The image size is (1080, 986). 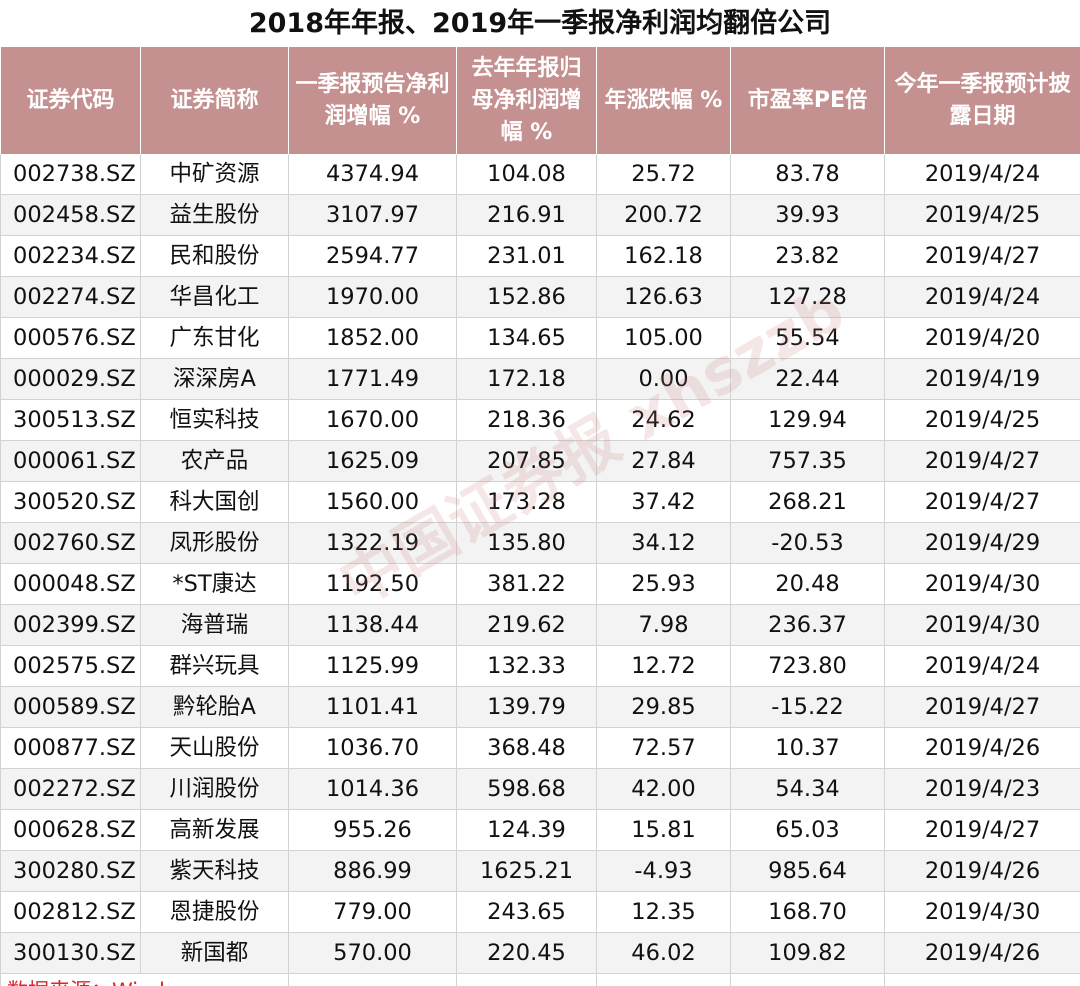 What do you see at coordinates (372, 502) in the screenshot?
I see `q1-growth-cell: 1560.00` at bounding box center [372, 502].